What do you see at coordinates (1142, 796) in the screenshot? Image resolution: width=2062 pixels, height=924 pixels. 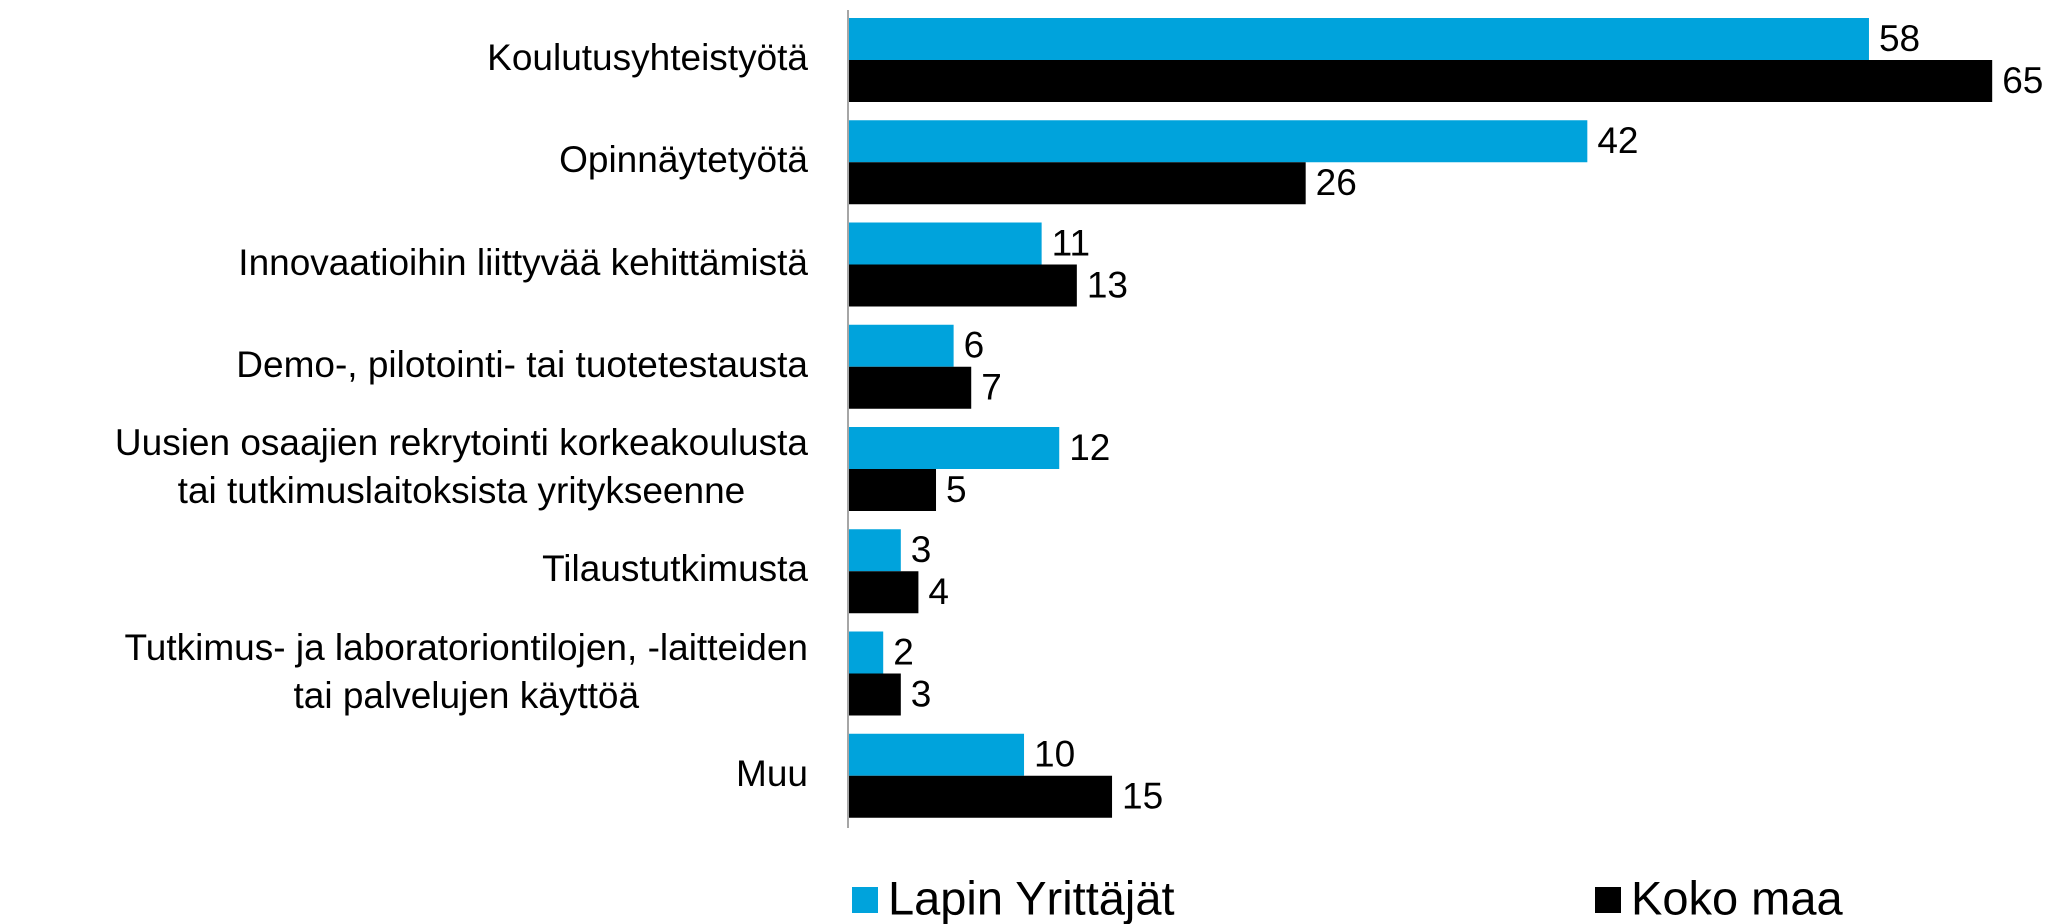 I see `value-label: 15` at bounding box center [1142, 796].